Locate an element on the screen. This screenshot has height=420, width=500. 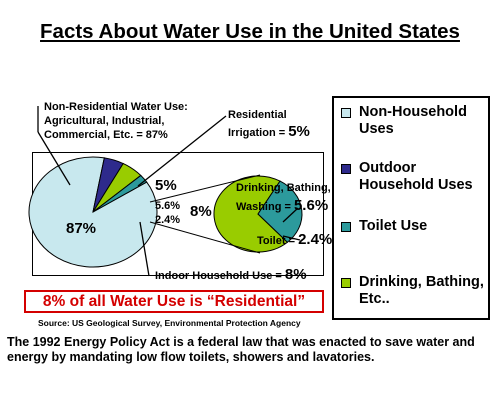
drinking-prefix: Washing = is located at coordinates (265, 207).